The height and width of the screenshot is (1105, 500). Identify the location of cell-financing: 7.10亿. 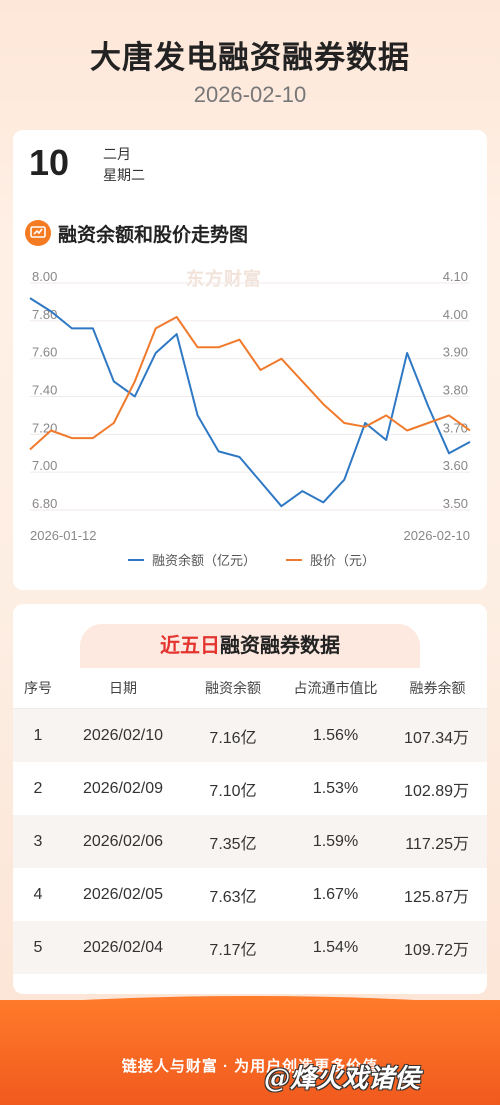
(233, 791).